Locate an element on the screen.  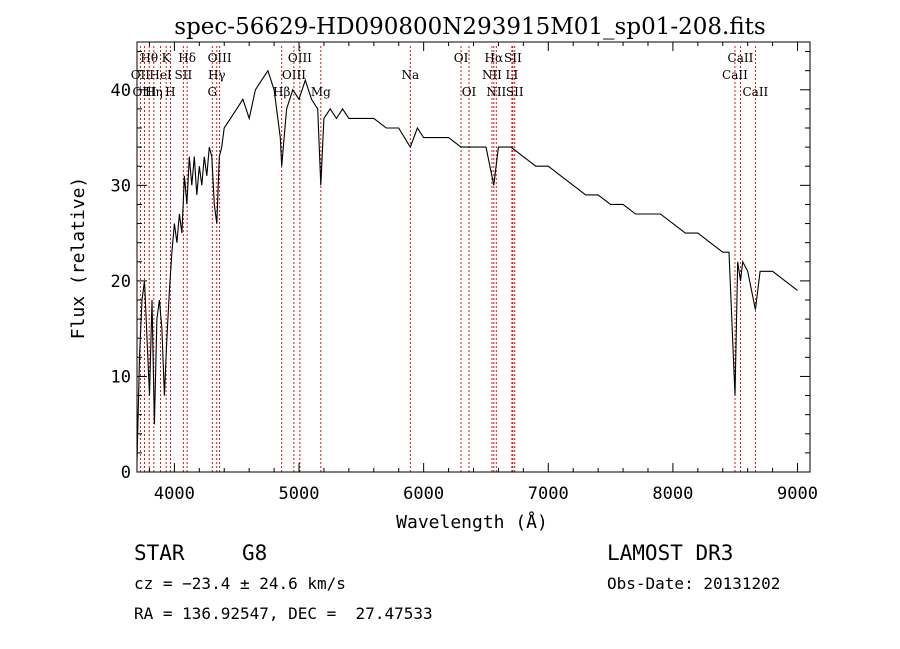
y-tick-label: 0 is located at coordinates (126, 473).